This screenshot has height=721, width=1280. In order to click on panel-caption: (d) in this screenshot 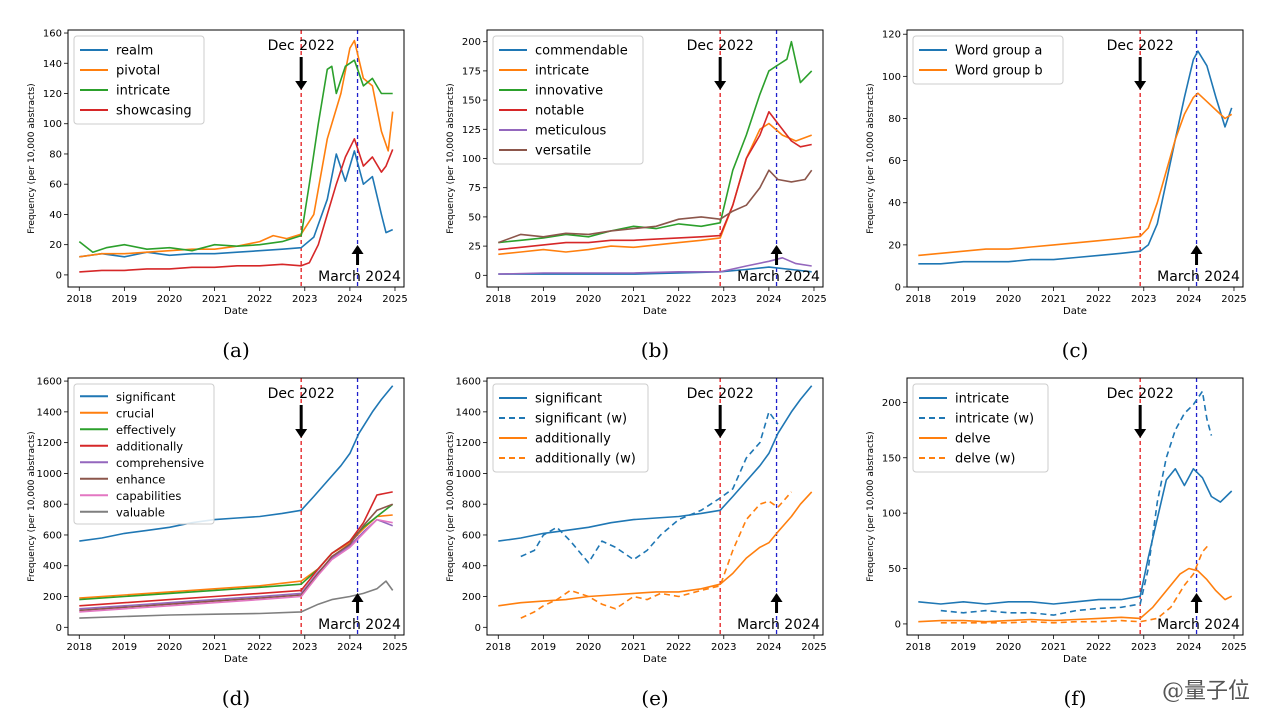, I will do `click(236, 698)`.